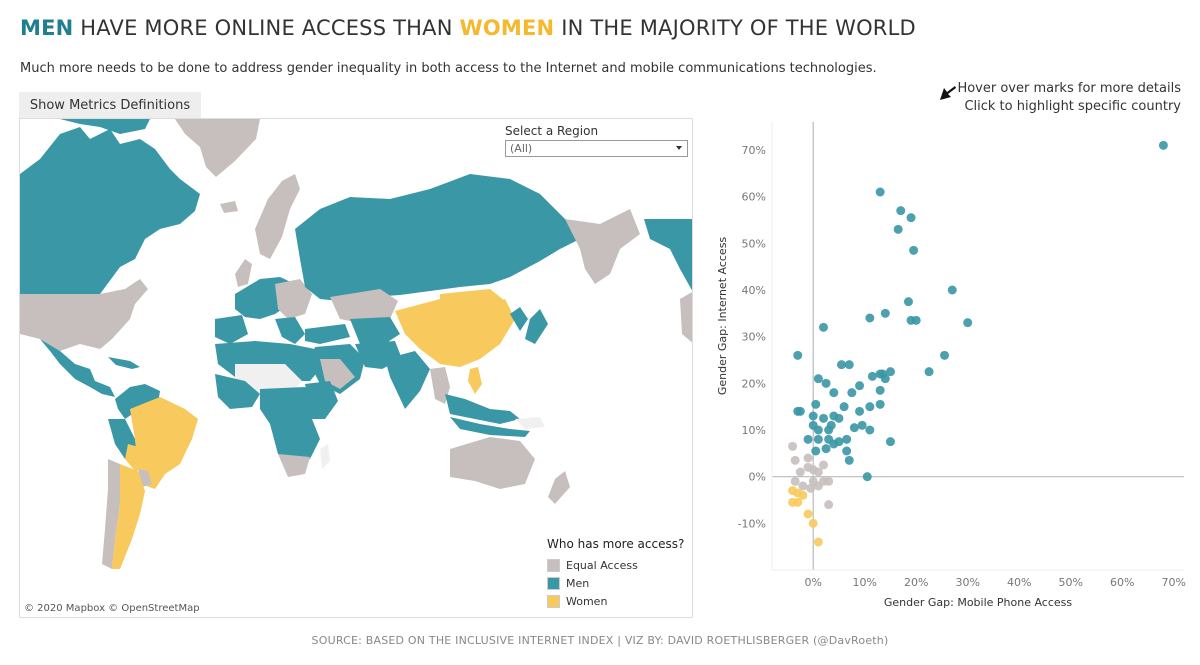 The width and height of the screenshot is (1200, 665). I want to click on region-select-dropdown: (All), so click(596, 148).